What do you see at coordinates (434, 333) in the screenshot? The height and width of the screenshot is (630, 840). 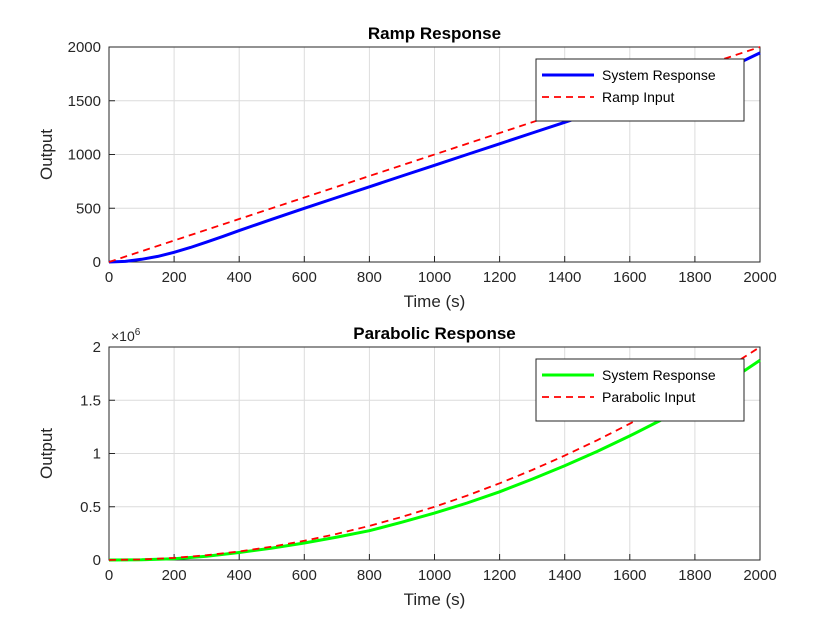 I see `chart-title: Parabolic Response` at bounding box center [434, 333].